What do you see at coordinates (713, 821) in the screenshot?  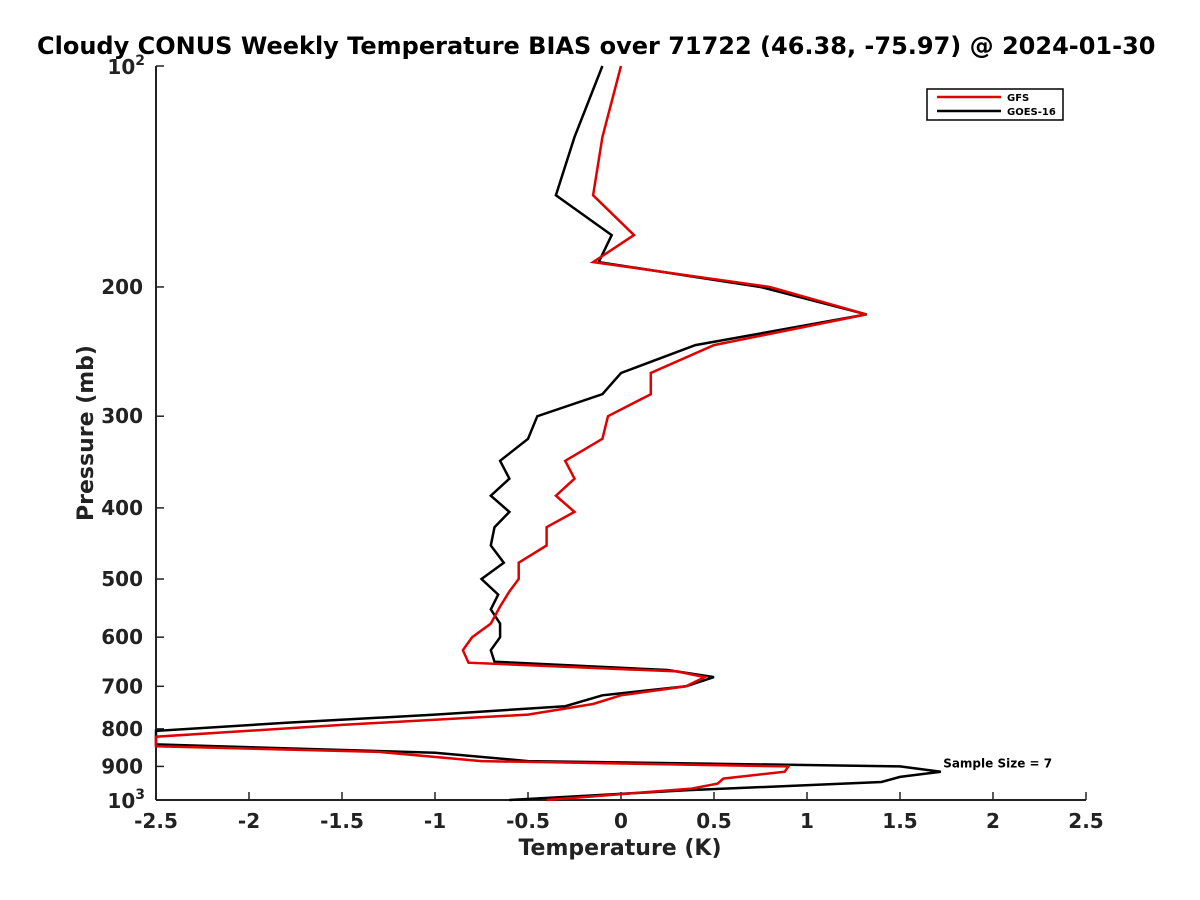 I see `x-tick-label: 0.5` at bounding box center [713, 821].